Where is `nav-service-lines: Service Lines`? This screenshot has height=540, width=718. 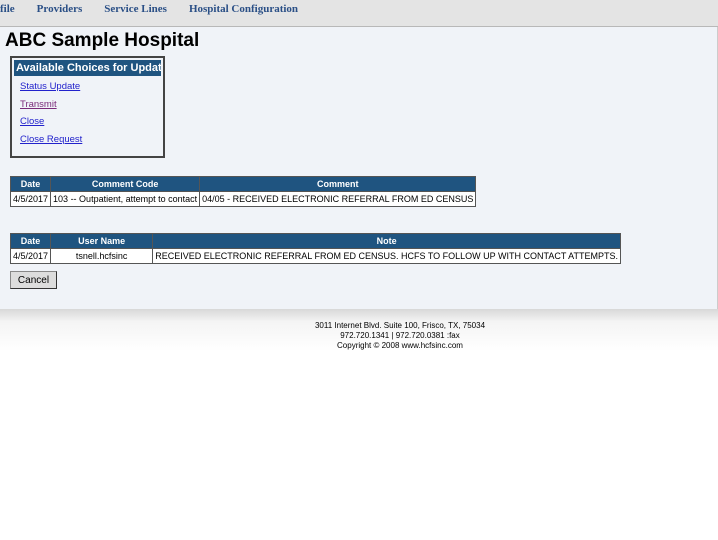 nav-service-lines: Service Lines is located at coordinates (135, 9).